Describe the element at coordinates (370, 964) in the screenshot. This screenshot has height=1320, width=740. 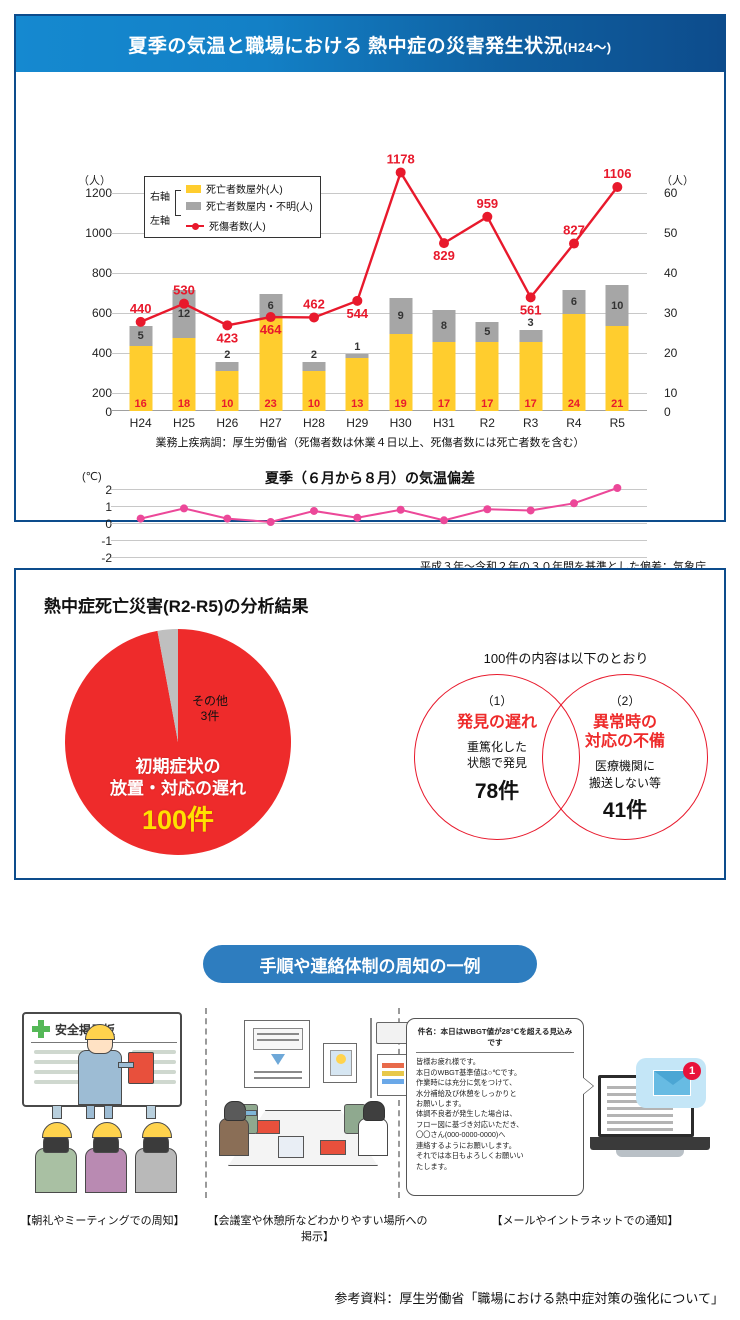
I see `examples-banner: 手順や連絡体制の周知の一例` at that location.